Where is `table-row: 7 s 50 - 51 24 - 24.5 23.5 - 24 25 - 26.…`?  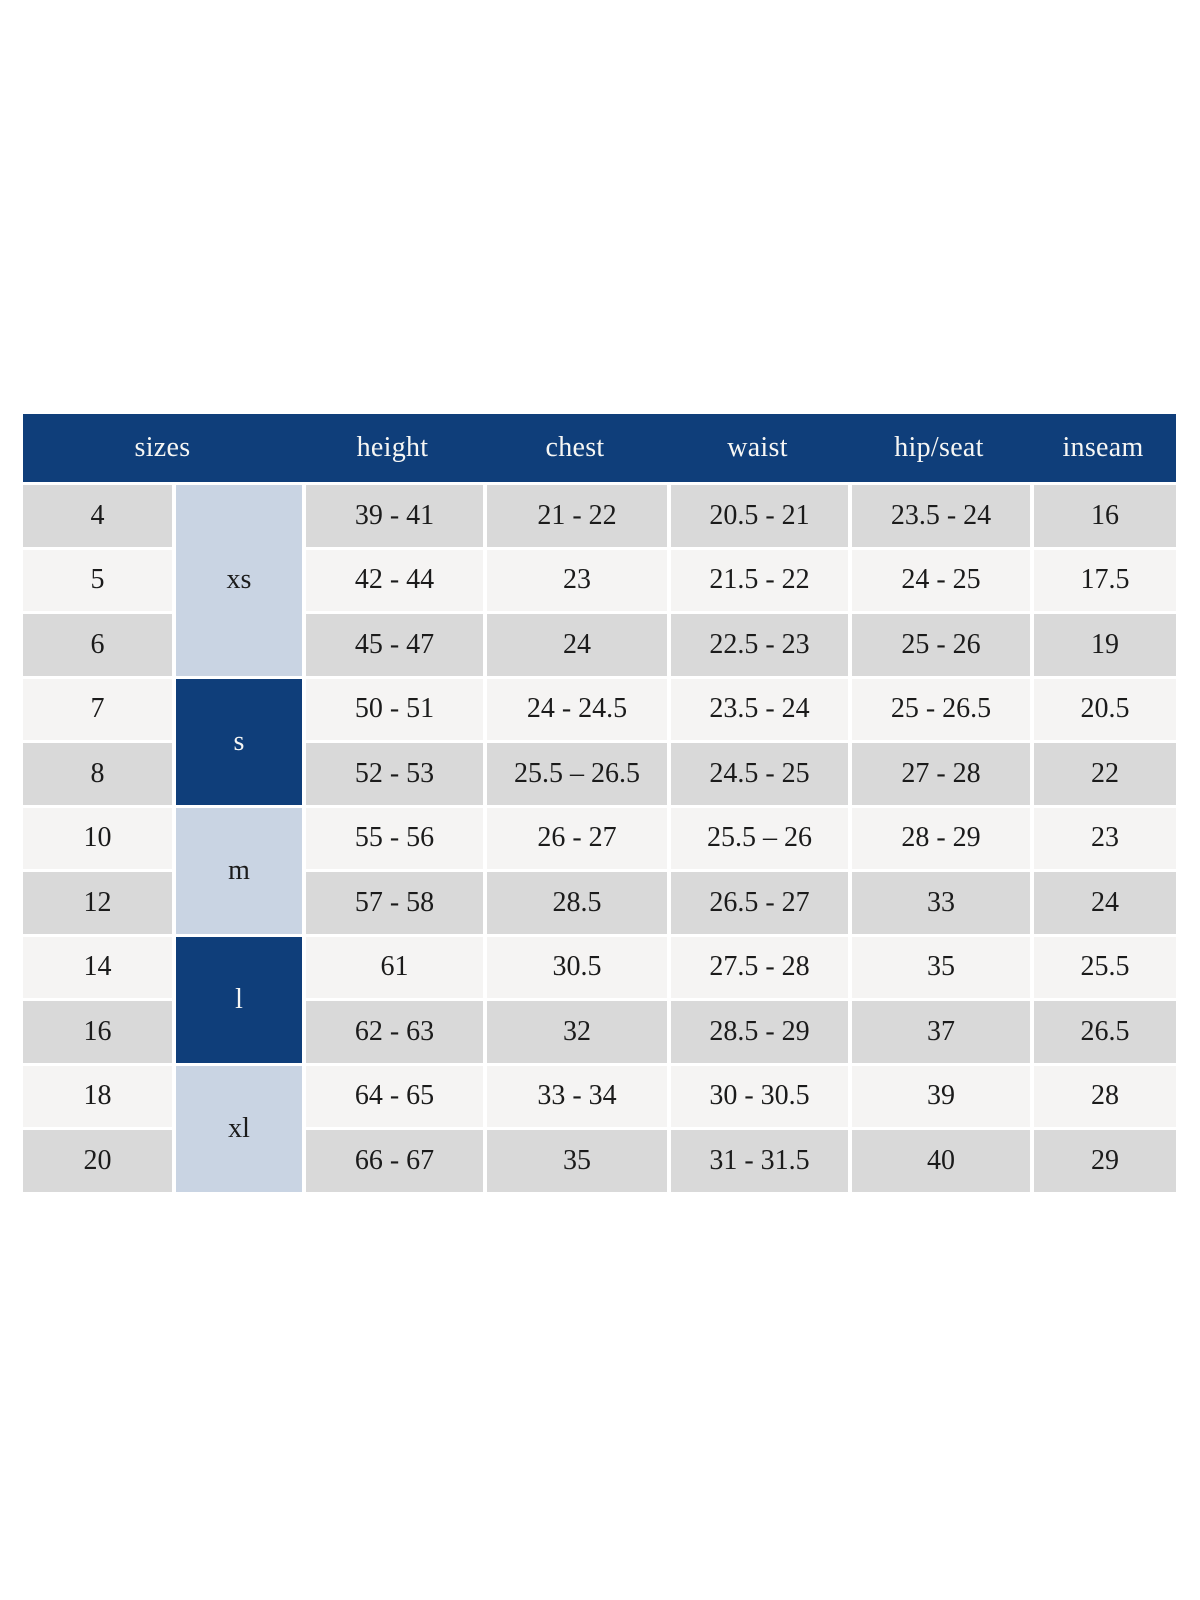 table-row: 7 s 50 - 51 24 - 24.5 23.5 - 24 25 - 26.… is located at coordinates (599, 740).